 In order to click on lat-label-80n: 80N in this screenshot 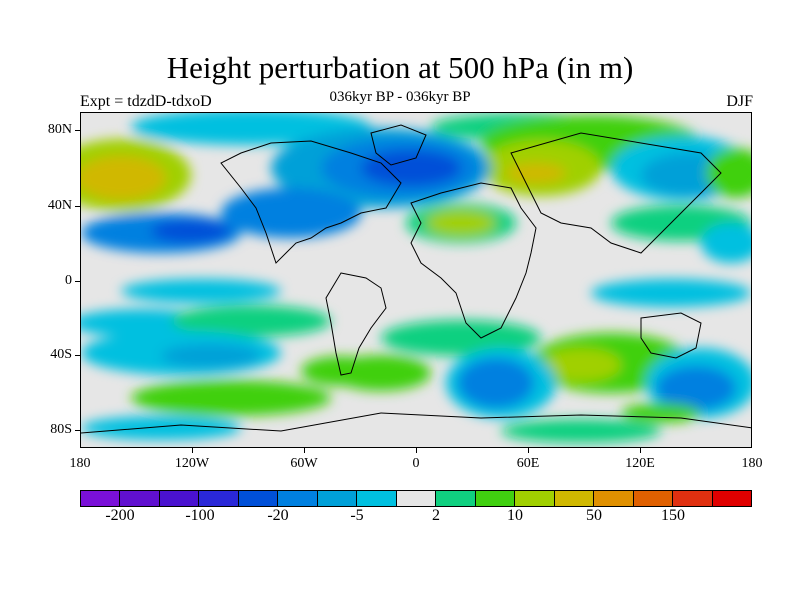, I will do `click(59, 129)`.